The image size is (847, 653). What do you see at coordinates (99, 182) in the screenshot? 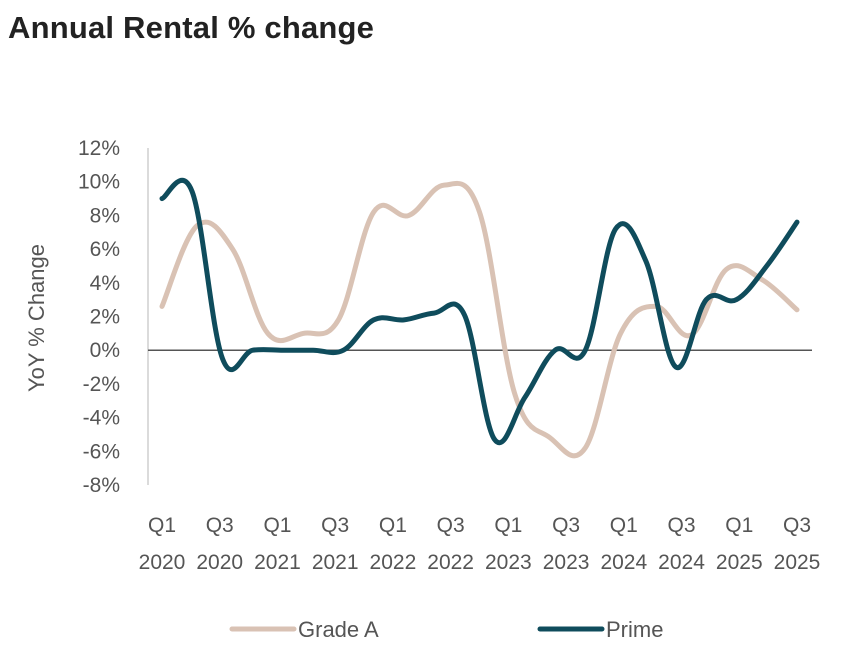
I see `y-tick-label: 10%` at bounding box center [99, 182].